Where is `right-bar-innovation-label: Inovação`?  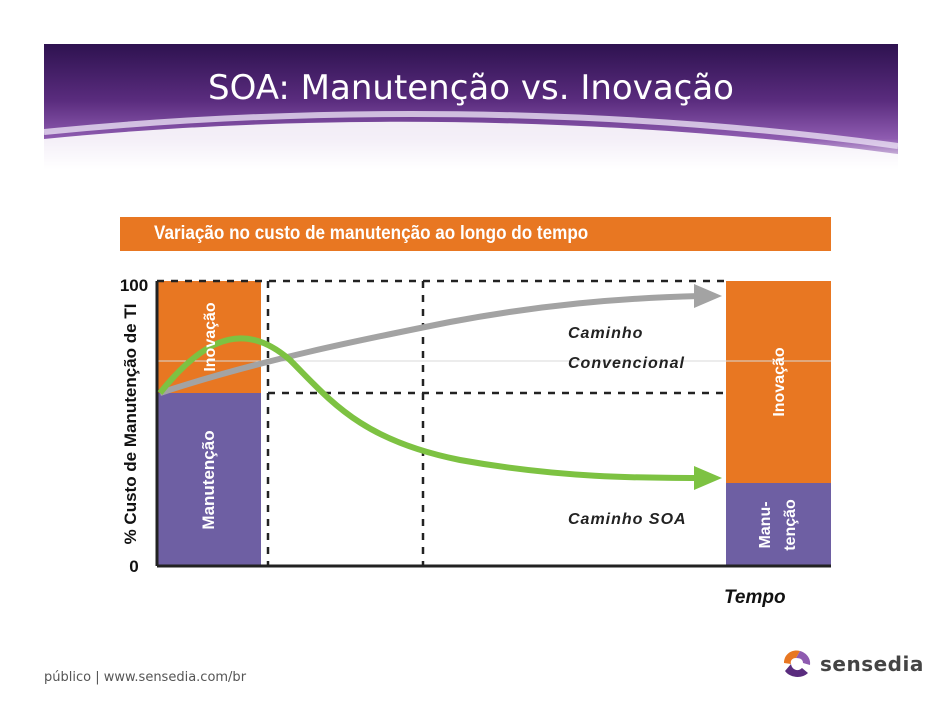 right-bar-innovation-label: Inovação is located at coordinates (779, 382).